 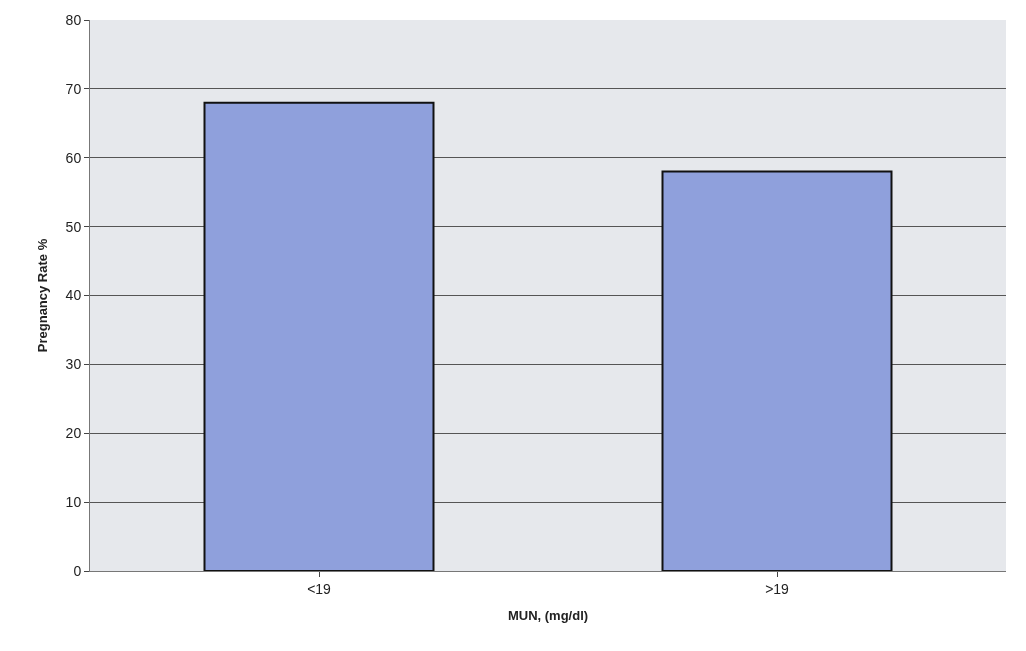 What do you see at coordinates (73, 157) in the screenshot?
I see `y-tick-label: 60` at bounding box center [73, 157].